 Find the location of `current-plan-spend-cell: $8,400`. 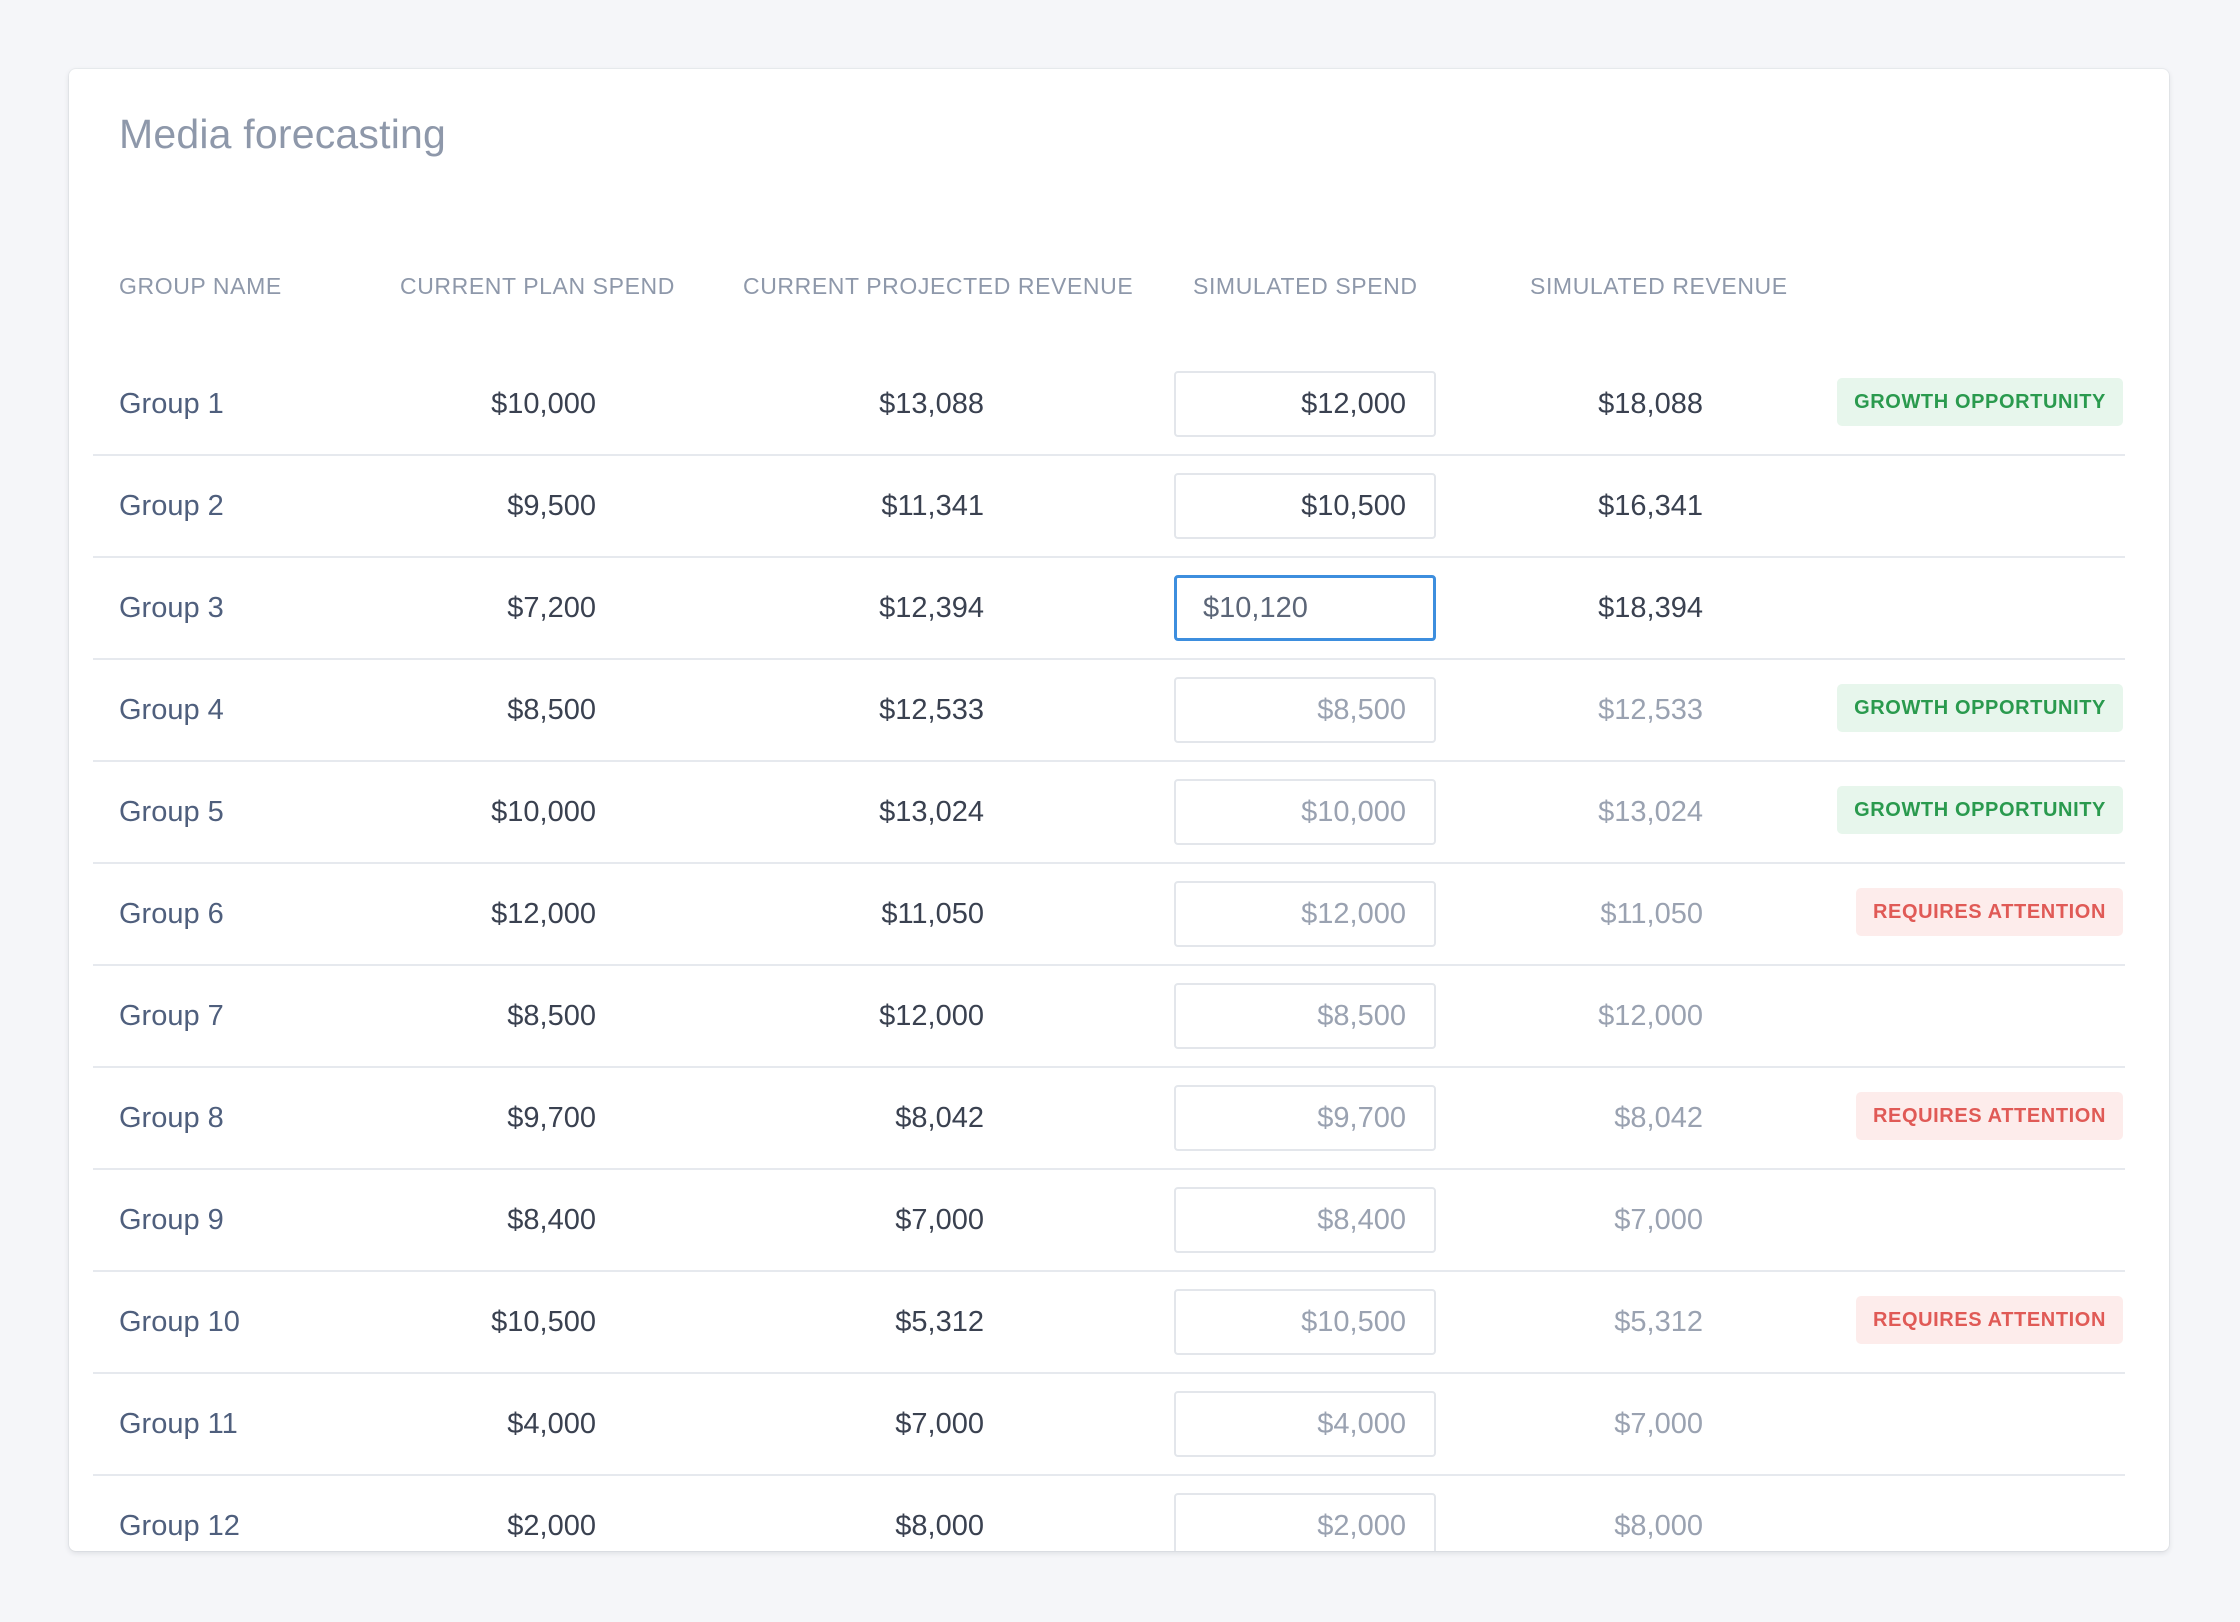

current-plan-spend-cell: $8,400 is located at coordinates (551, 1220).